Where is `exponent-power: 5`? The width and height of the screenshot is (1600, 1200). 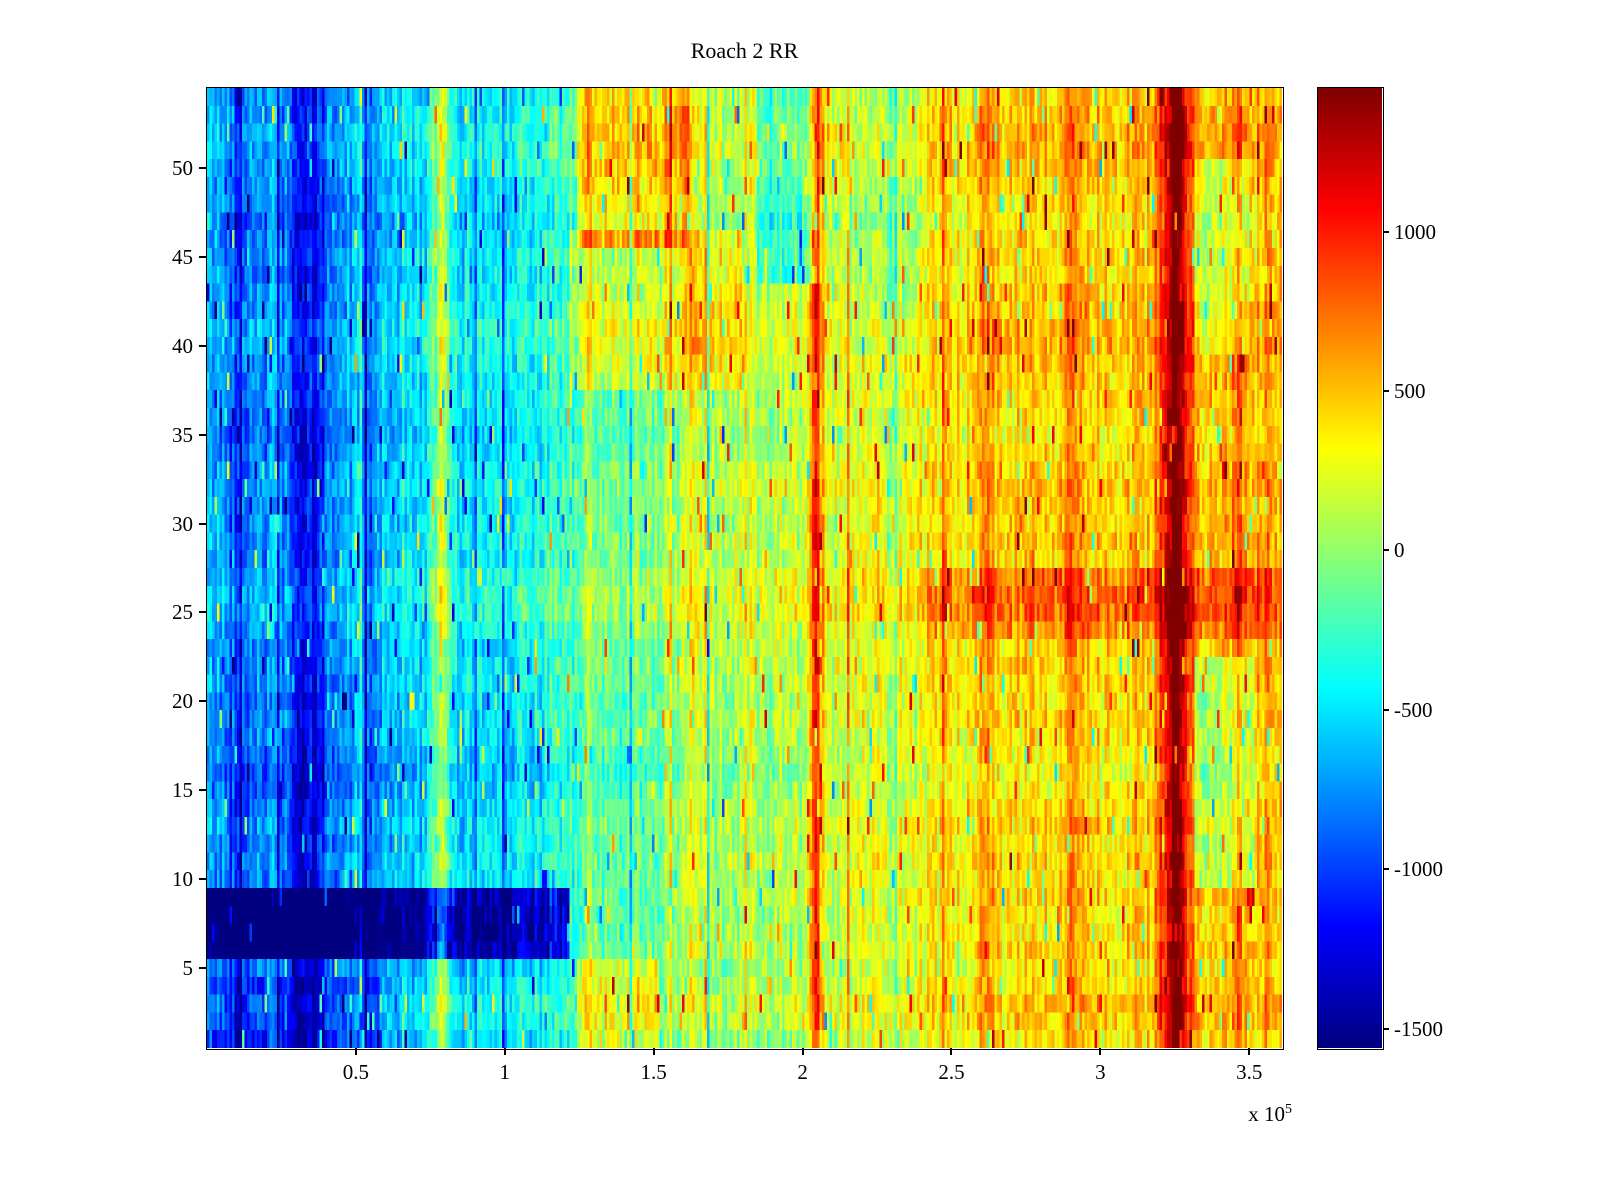 exponent-power: 5 is located at coordinates (1288, 1109).